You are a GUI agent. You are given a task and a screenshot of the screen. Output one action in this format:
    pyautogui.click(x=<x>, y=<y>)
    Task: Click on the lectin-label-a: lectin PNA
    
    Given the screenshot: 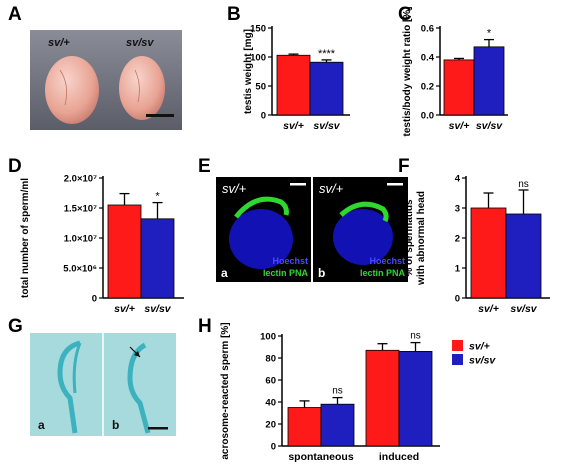 What is the action you would take?
    pyautogui.click(x=286, y=273)
    